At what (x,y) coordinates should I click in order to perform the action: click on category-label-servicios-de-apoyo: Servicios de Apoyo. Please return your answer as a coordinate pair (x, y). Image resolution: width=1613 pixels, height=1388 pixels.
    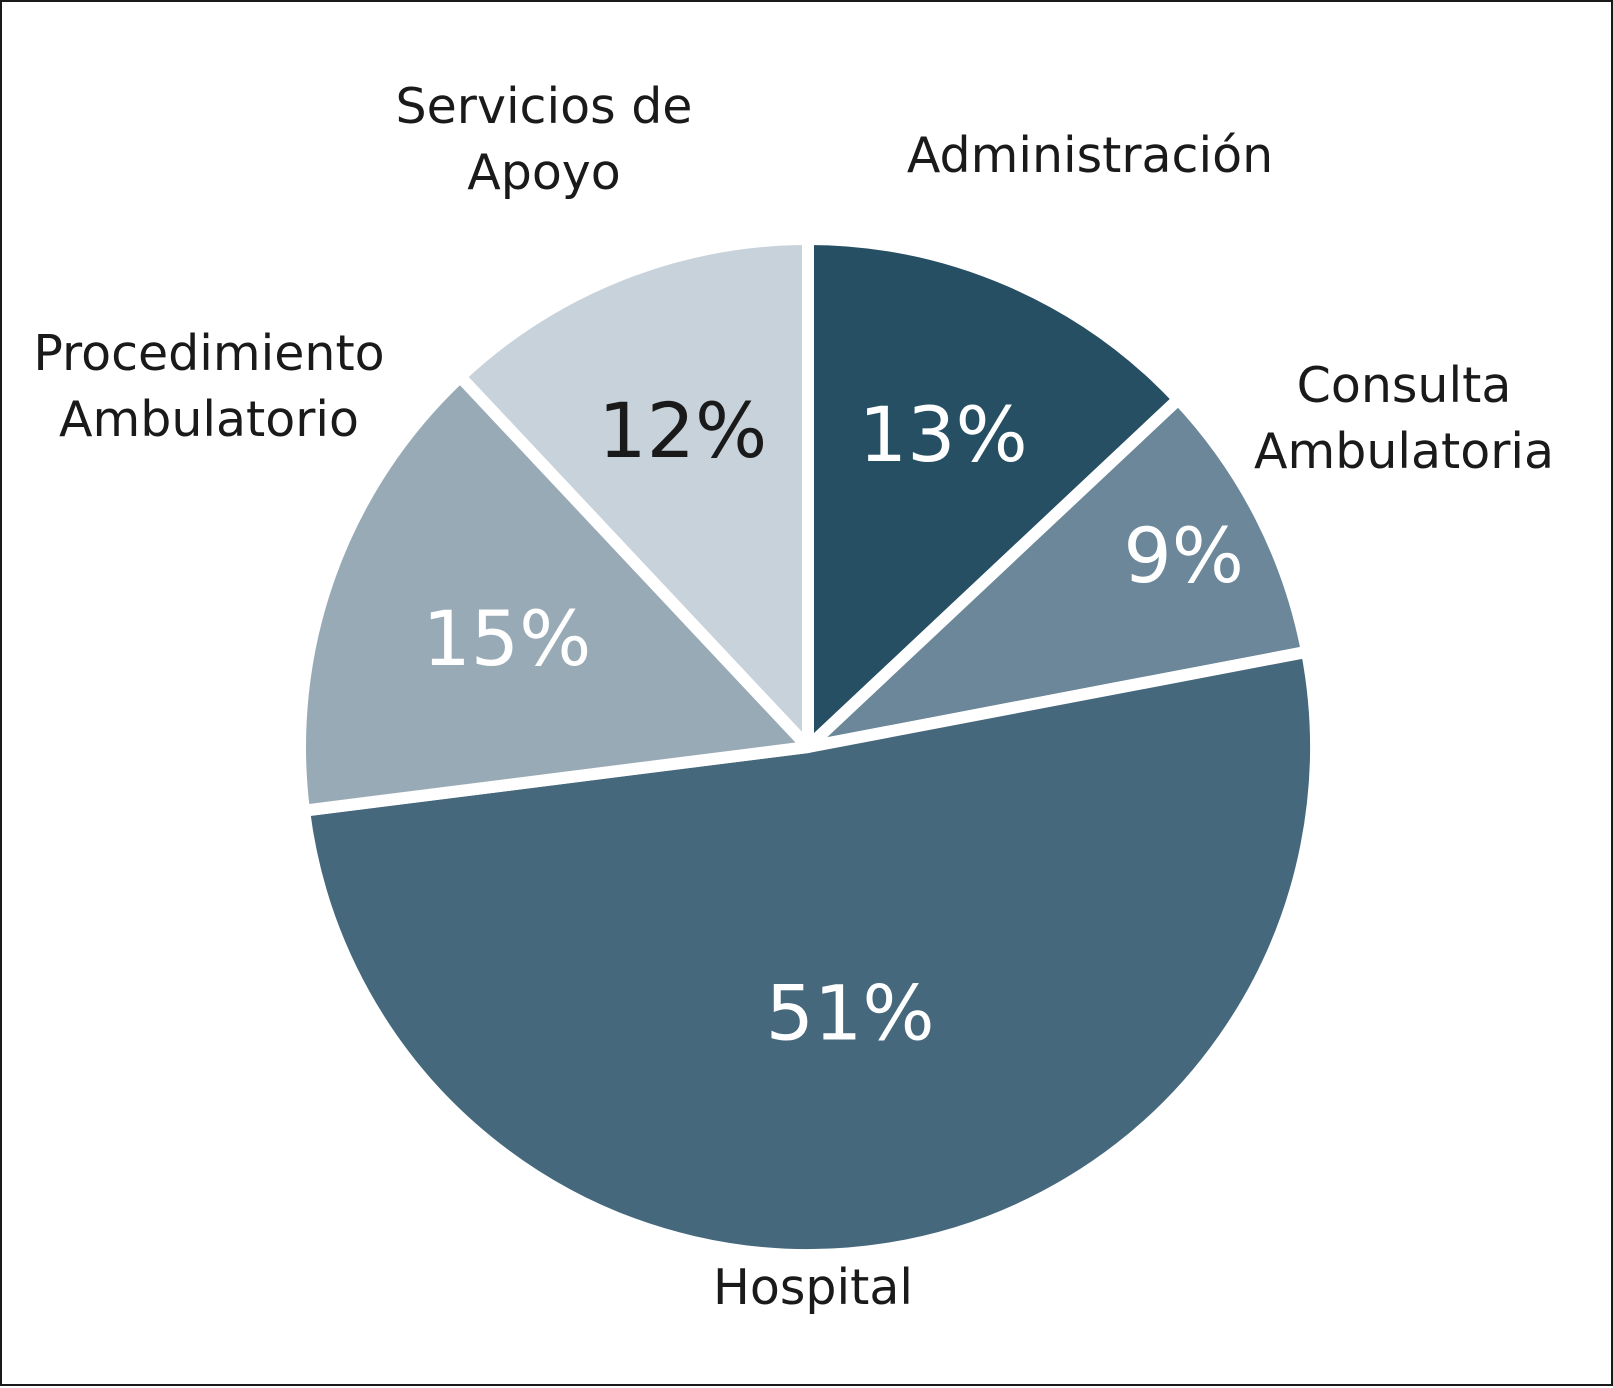
    Looking at the image, I should click on (544, 139).